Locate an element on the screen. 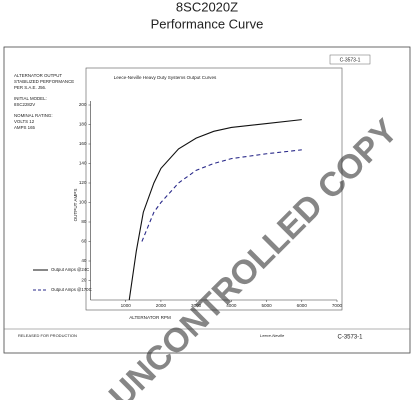  y-tick-label: 140 is located at coordinates (83, 163).